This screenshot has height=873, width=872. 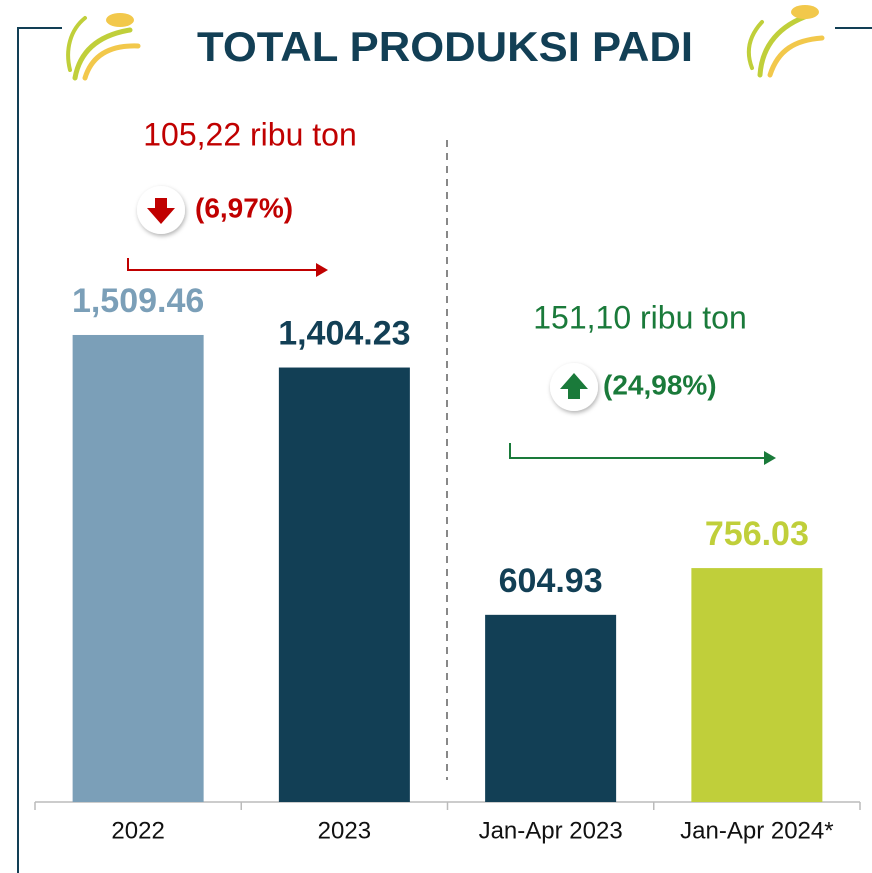 I want to click on x-tick-label: 2023, so click(x=344, y=830).